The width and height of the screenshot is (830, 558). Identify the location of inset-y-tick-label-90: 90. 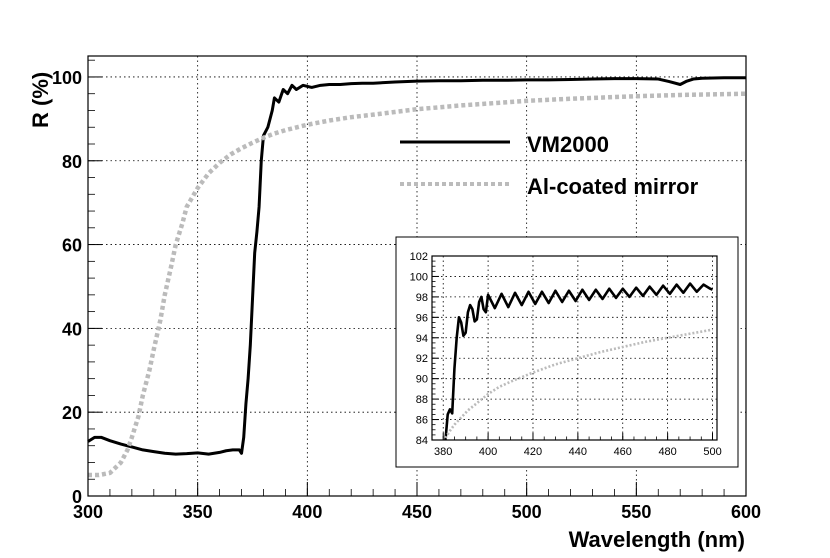
(422, 380).